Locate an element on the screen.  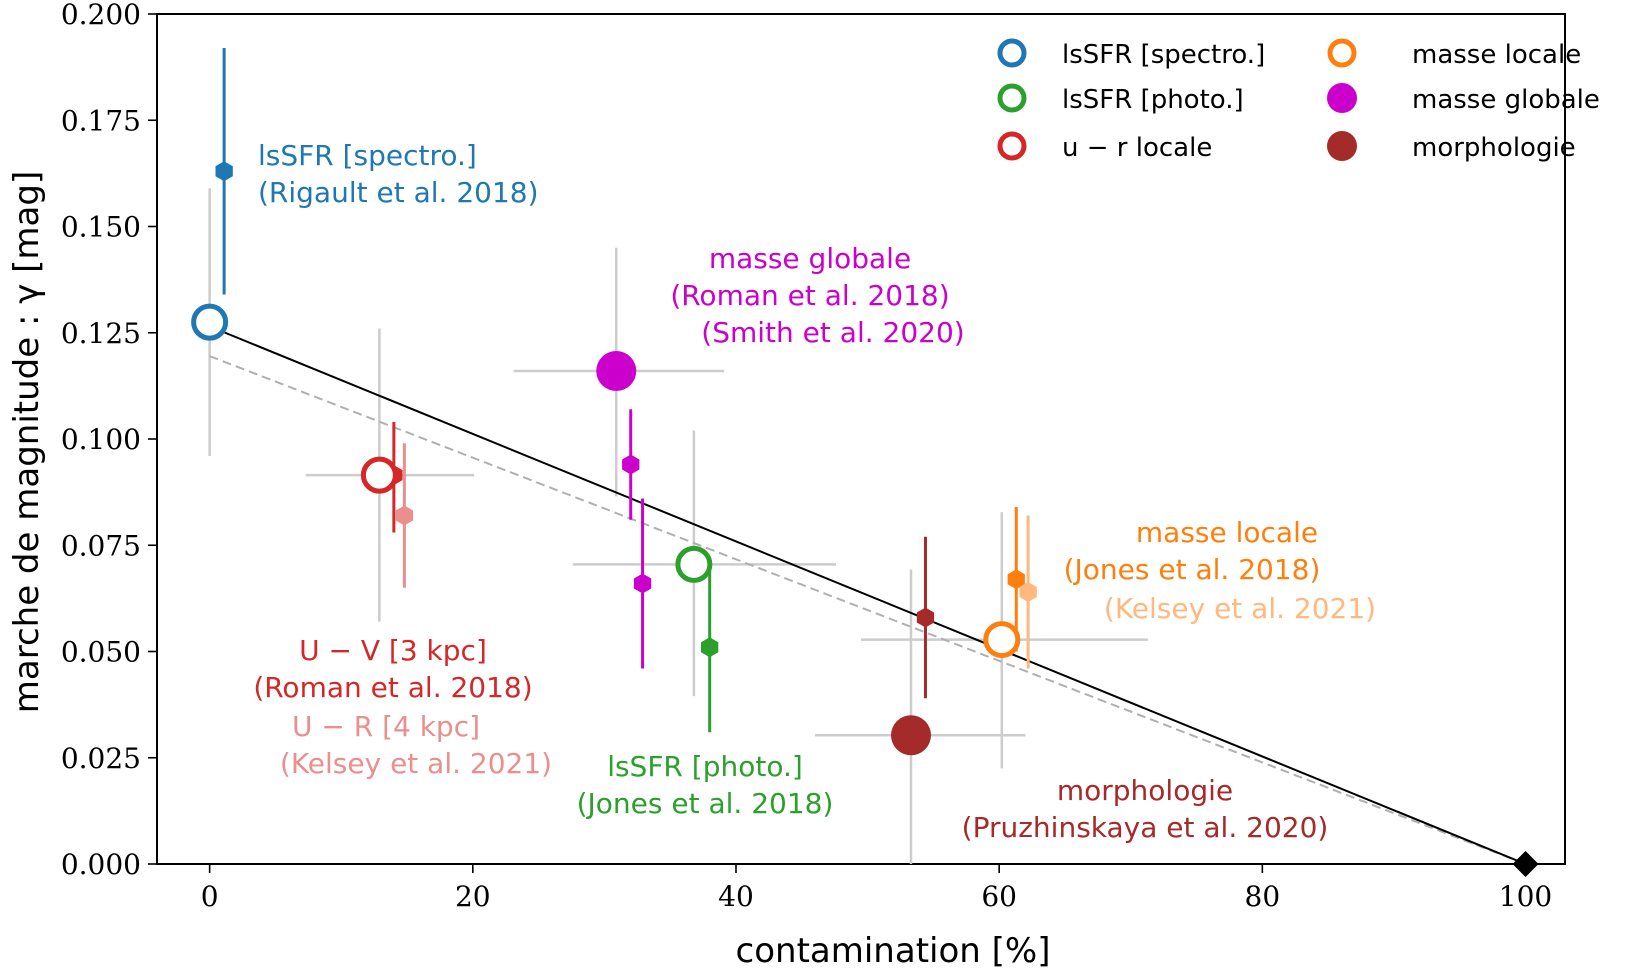
legend-label: morphologie is located at coordinates (1494, 148).